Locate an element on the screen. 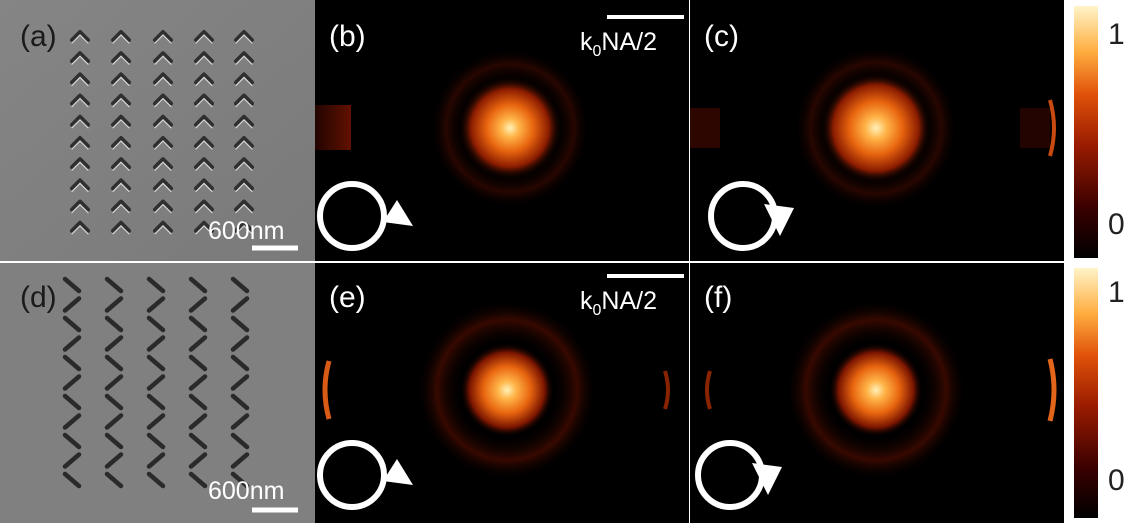  sem-rod-array is located at coordinates (157, 393).